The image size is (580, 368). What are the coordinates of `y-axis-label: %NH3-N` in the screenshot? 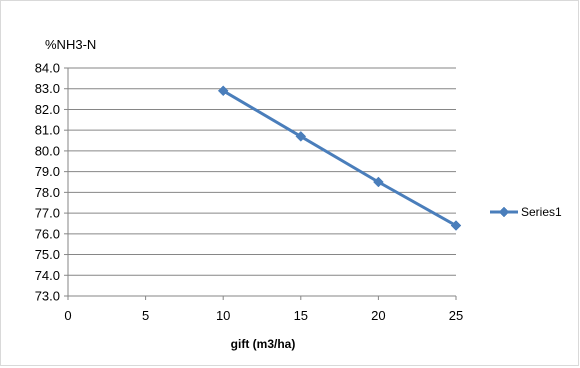 It's located at (70, 44).